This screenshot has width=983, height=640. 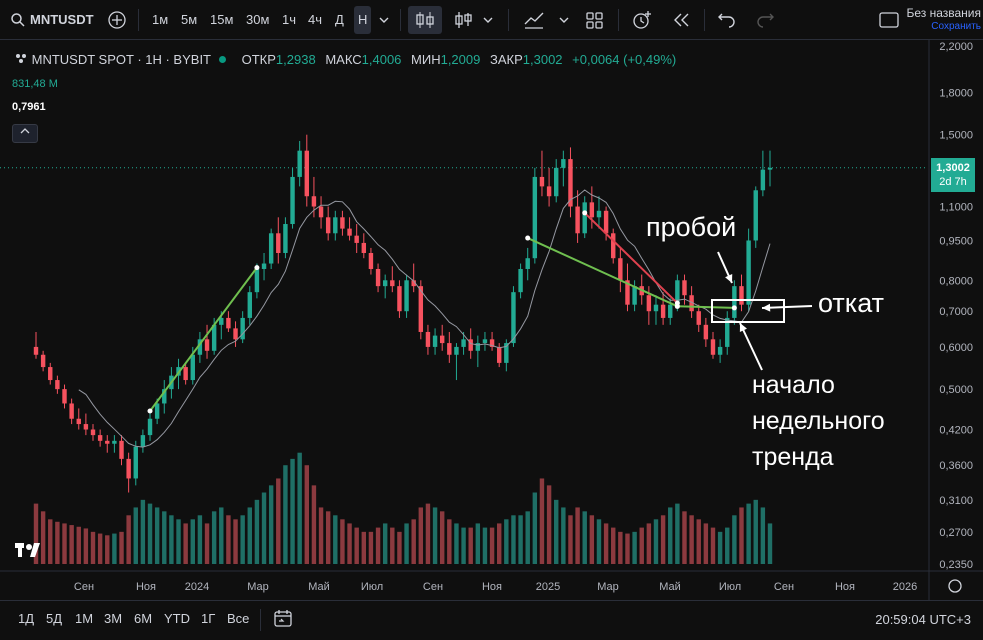 What do you see at coordinates (26, 618) in the screenshot?
I see `range-1d: 1Д` at bounding box center [26, 618].